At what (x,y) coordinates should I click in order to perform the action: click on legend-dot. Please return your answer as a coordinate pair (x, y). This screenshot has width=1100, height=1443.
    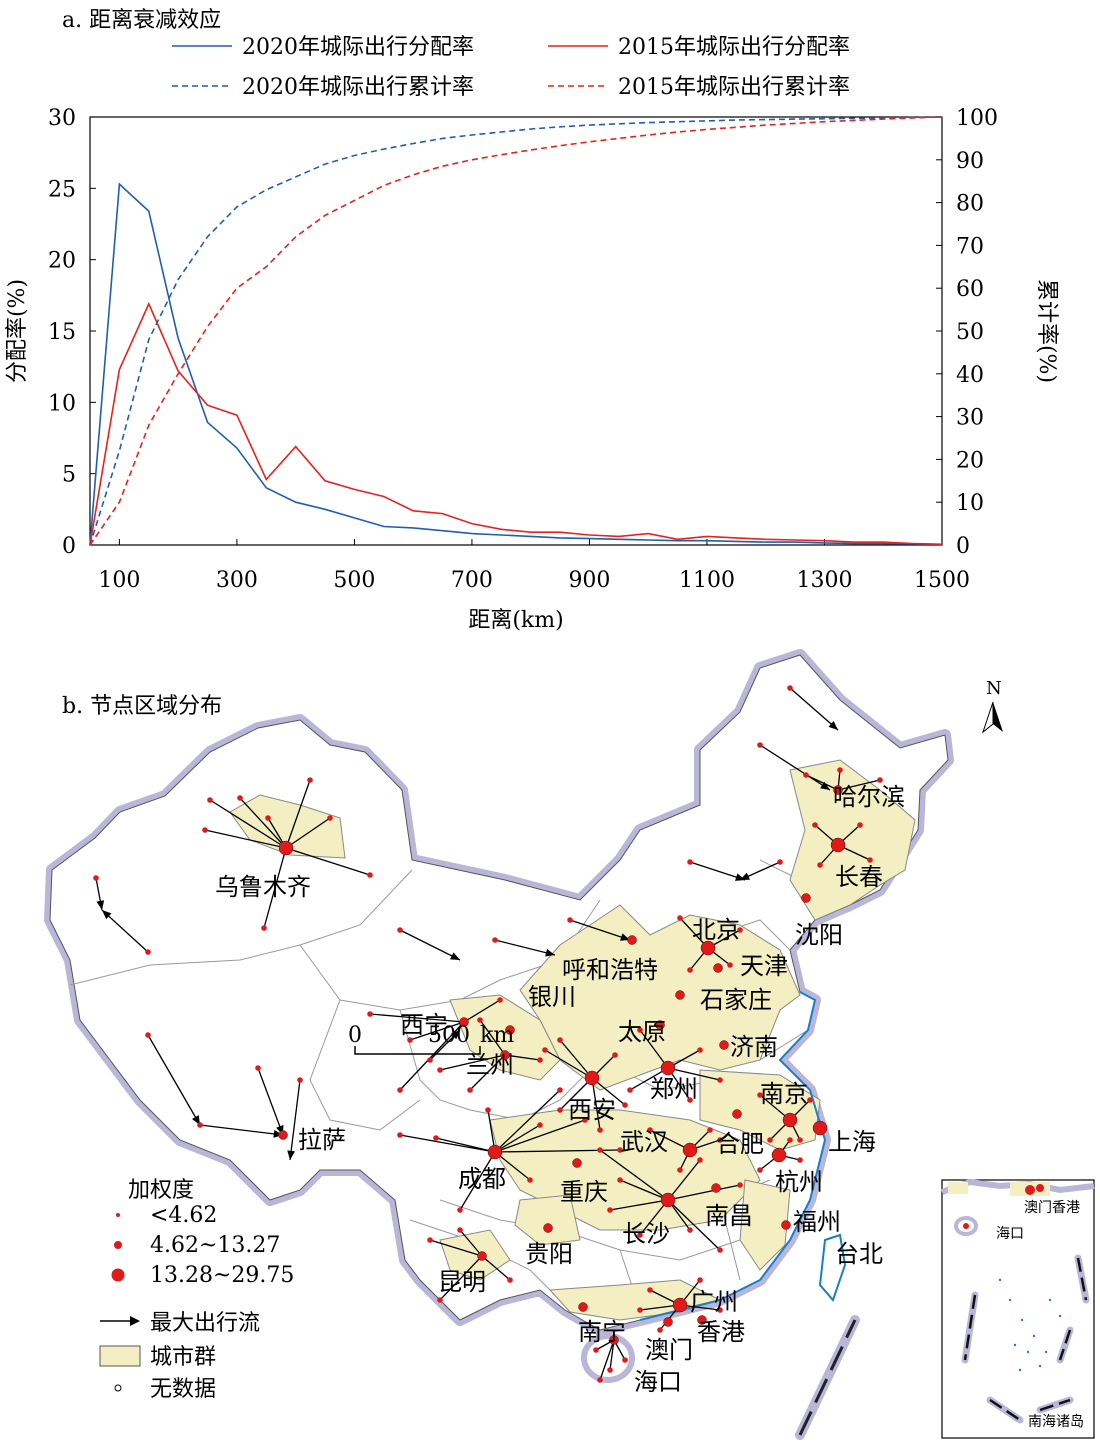
    Looking at the image, I should click on (118, 1275).